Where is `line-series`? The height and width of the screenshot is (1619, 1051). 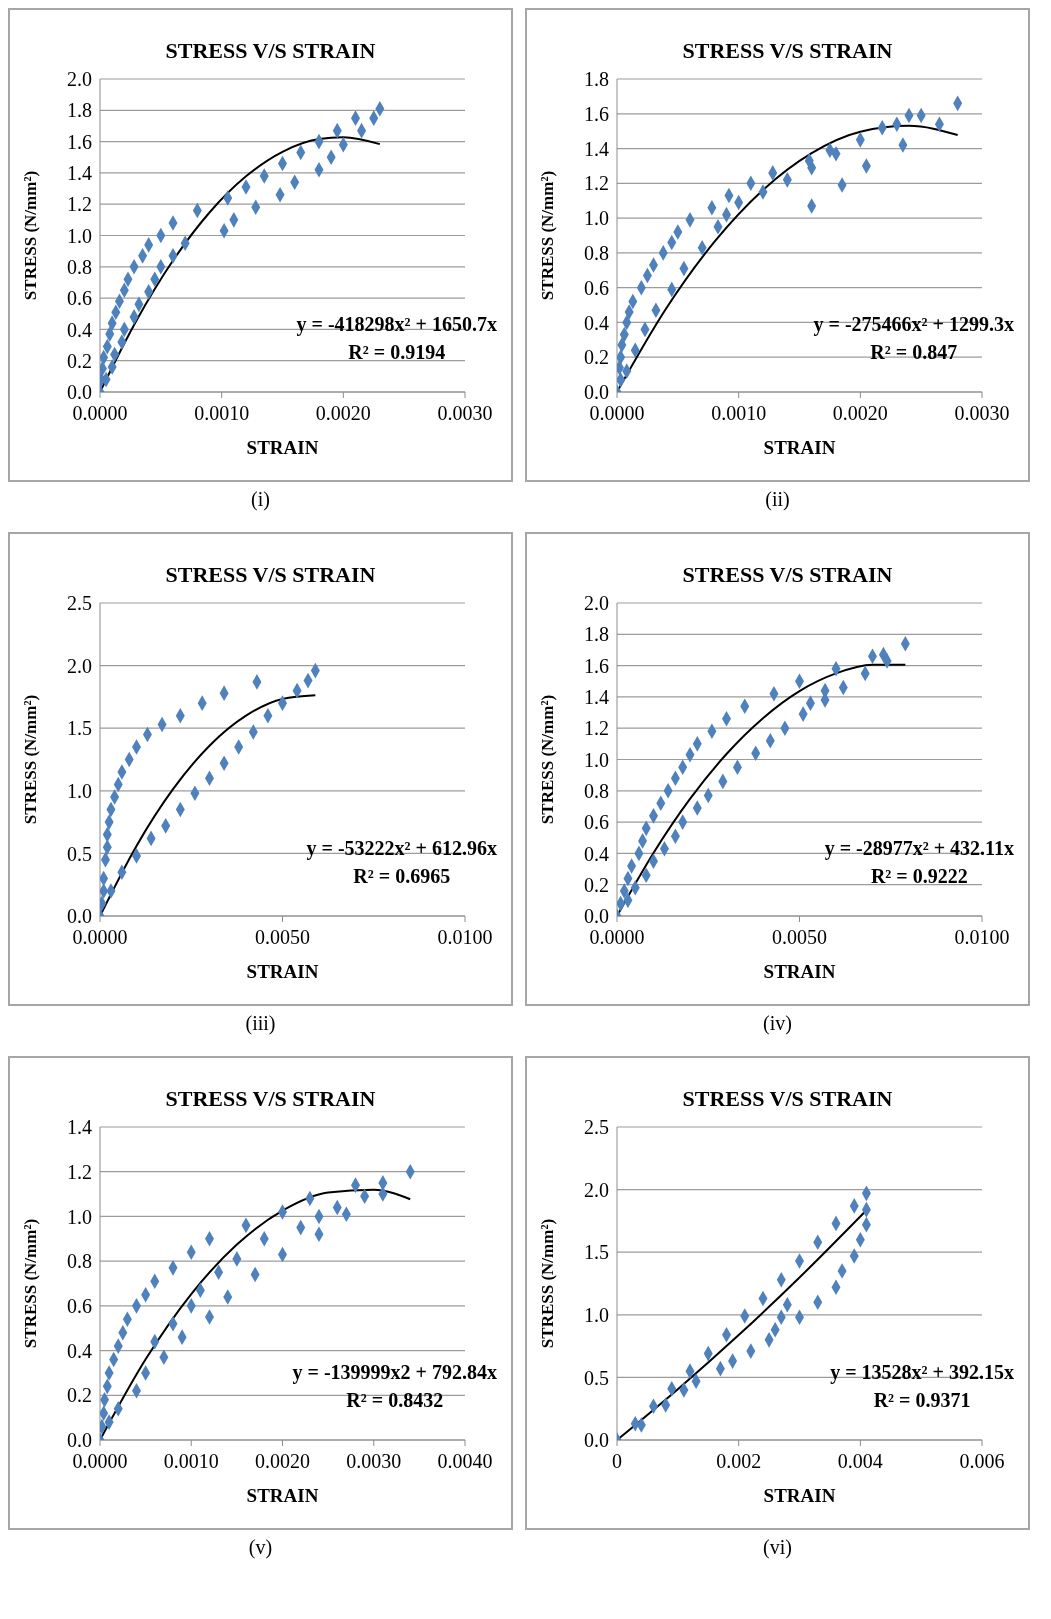 line-series is located at coordinates (208, 805).